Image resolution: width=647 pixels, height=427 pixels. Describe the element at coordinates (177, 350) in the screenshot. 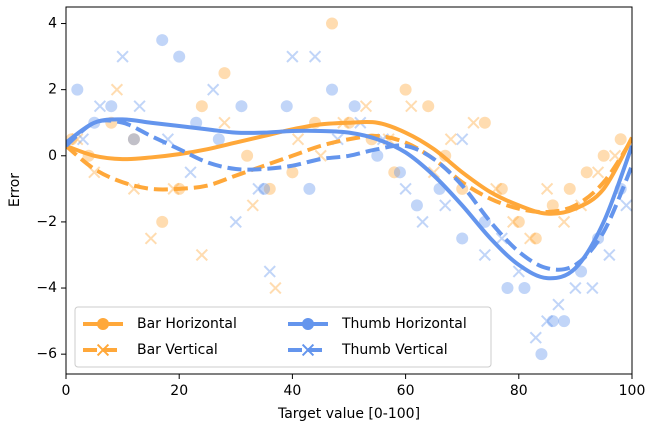

I see `legend-label: Bar Vertical` at that location.